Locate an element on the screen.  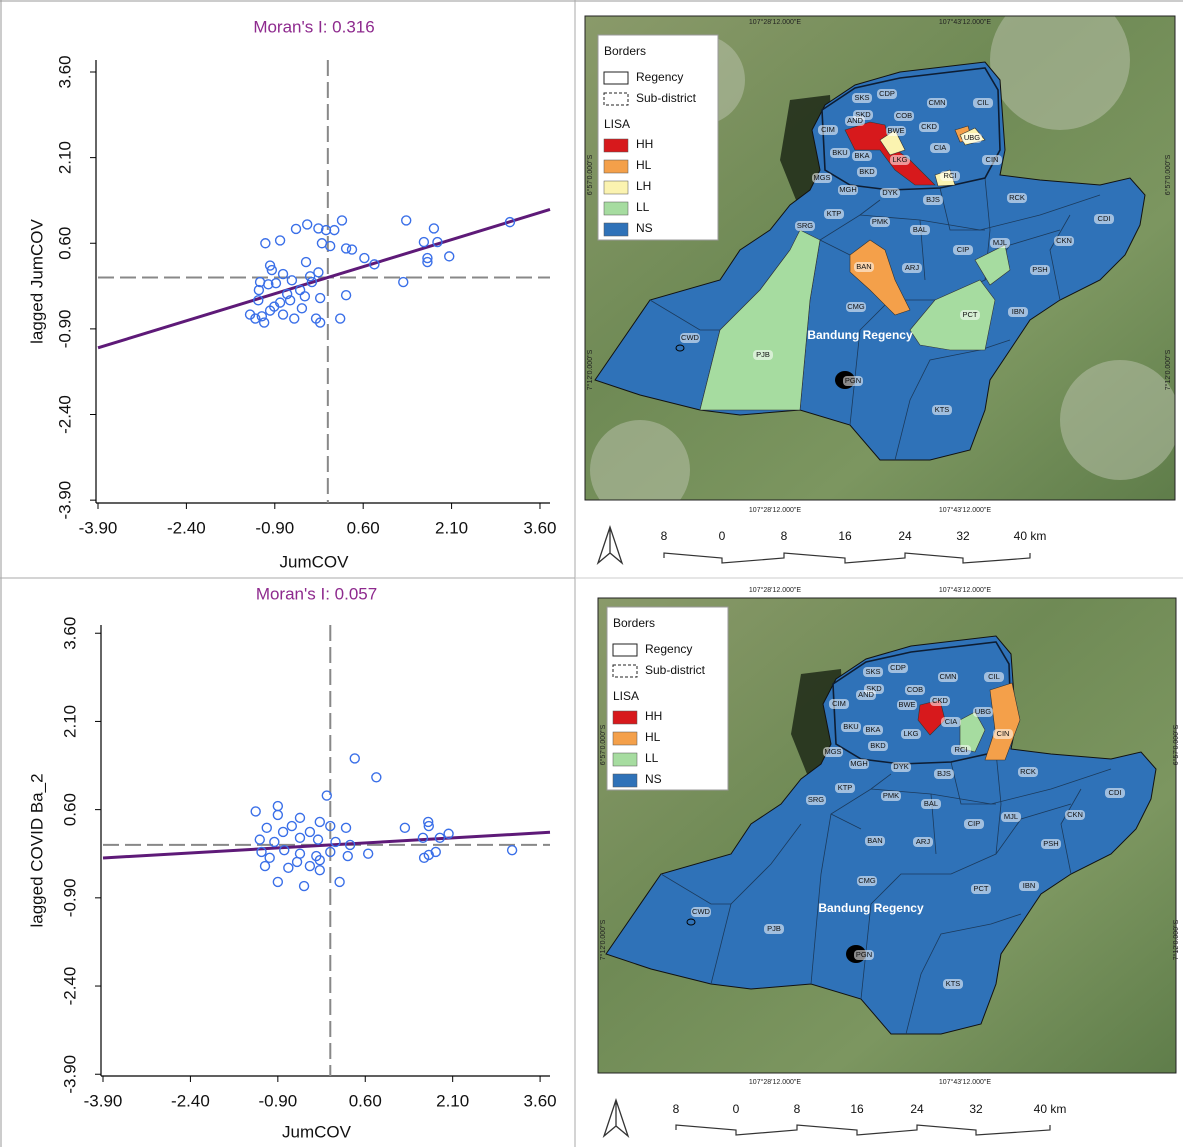
legend-label: Regency is located at coordinates (668, 649).